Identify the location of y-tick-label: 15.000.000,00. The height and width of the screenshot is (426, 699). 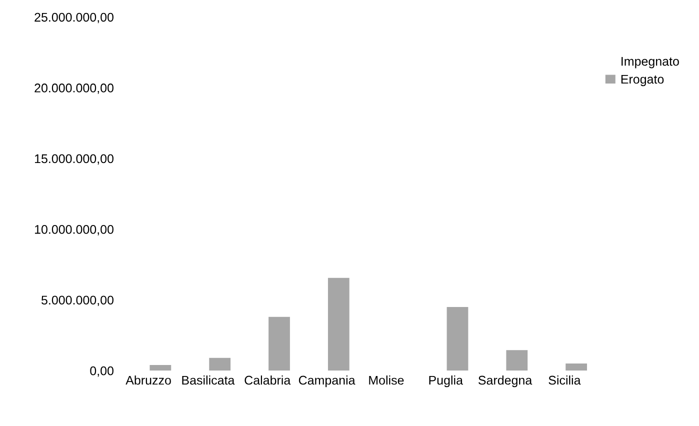
(74, 159).